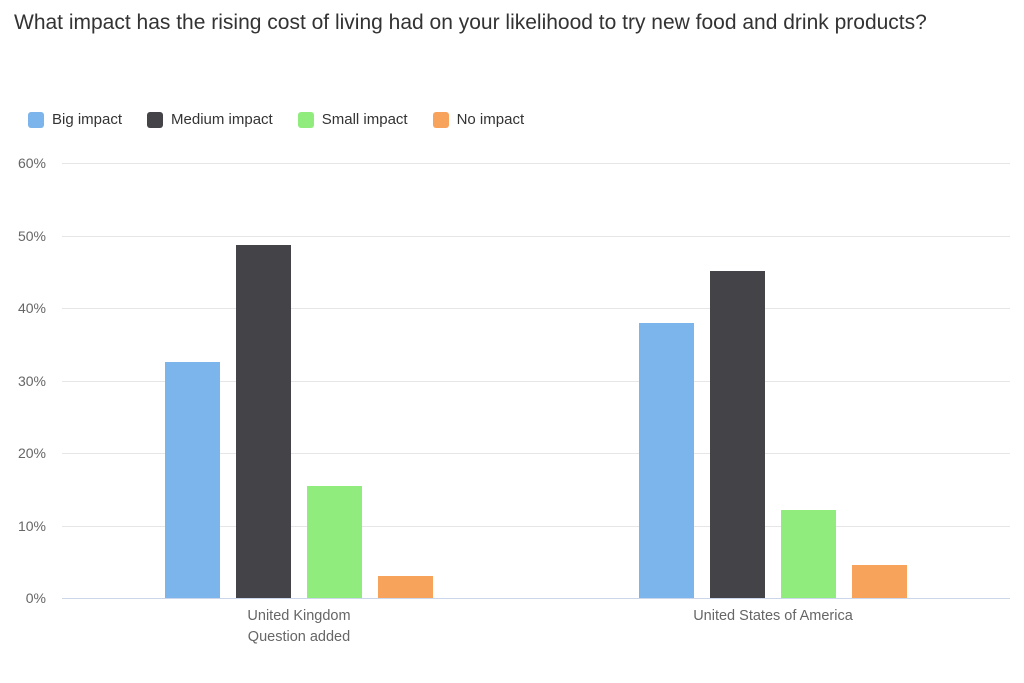 This screenshot has height=683, width=1024. I want to click on bar-big-impact-united-states-of-america, so click(666, 460).